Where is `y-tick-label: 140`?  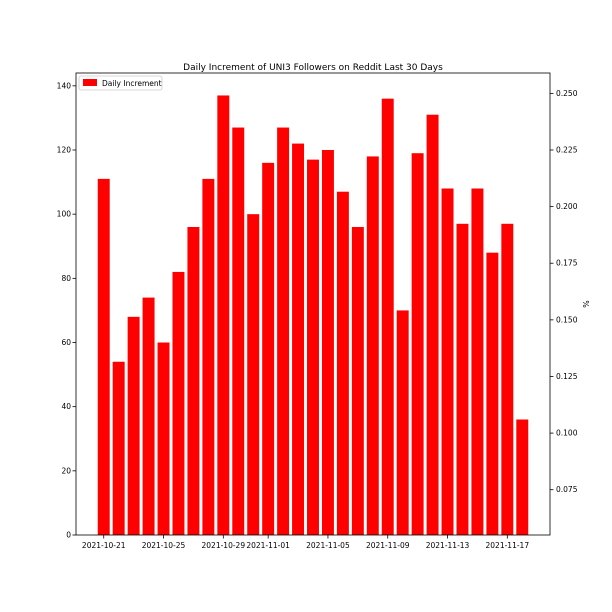 y-tick-label: 140 is located at coordinates (64, 85).